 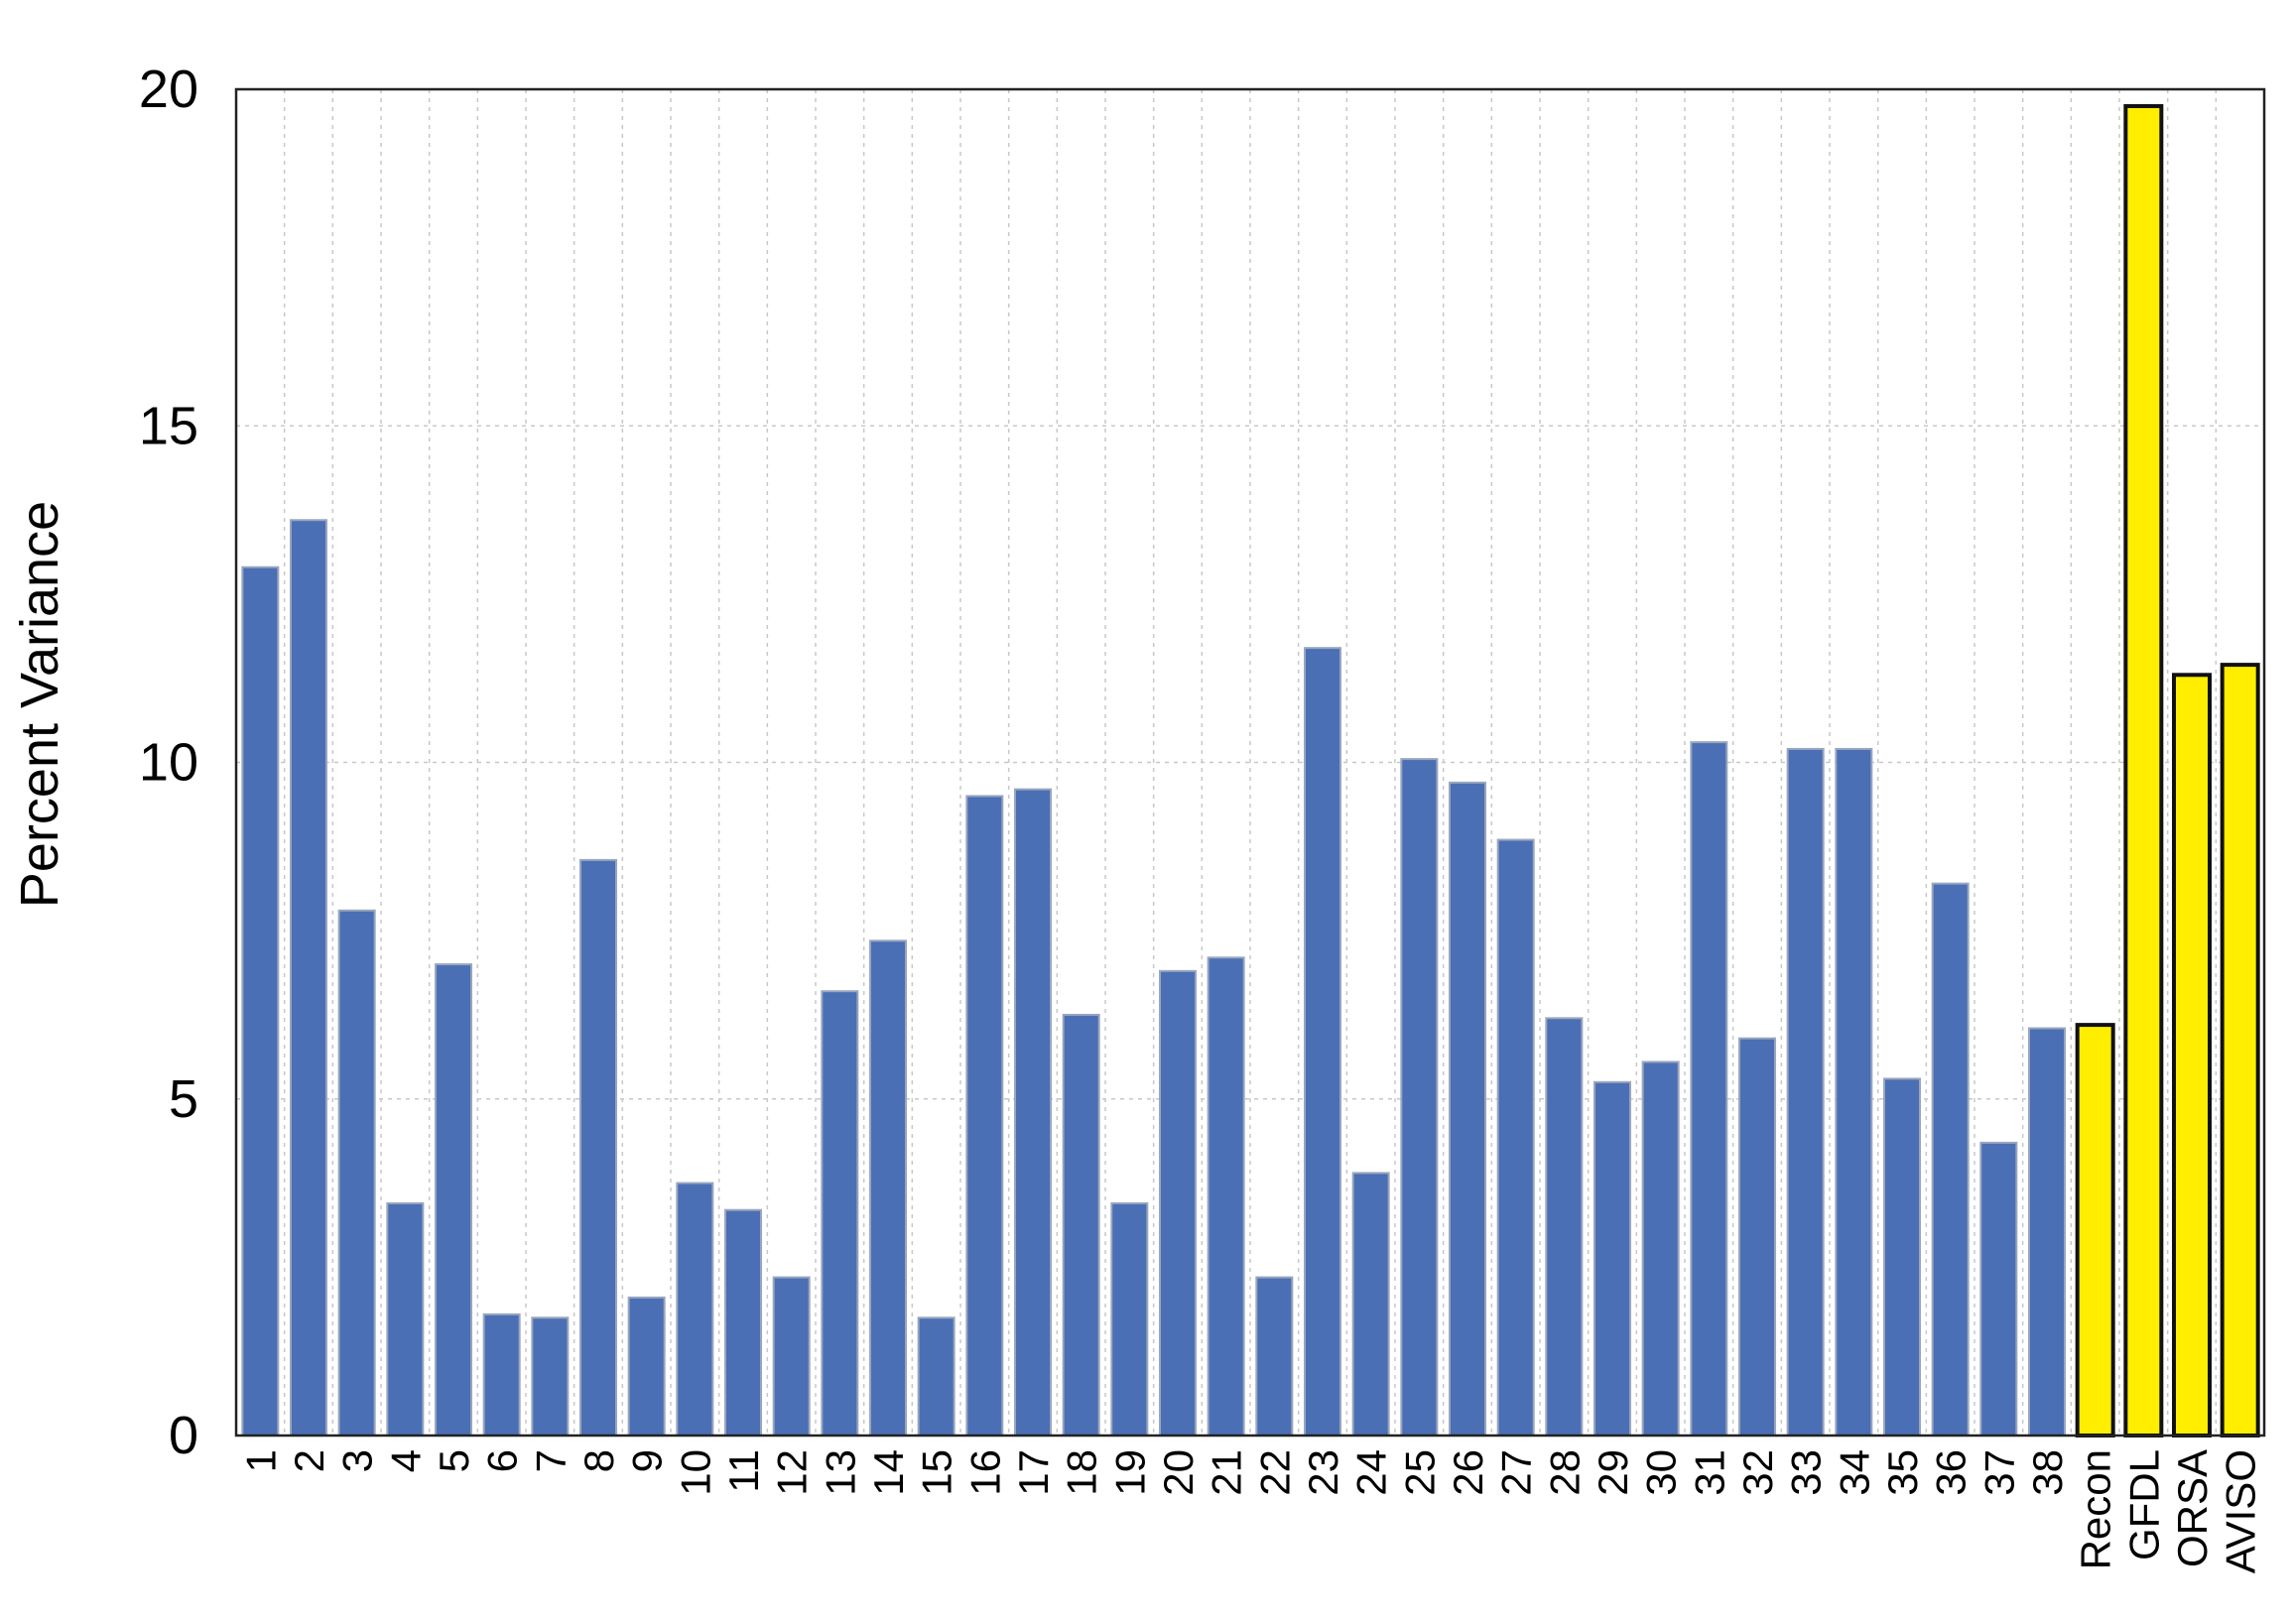 I want to click on y-tick-label: 5, so click(x=183, y=1099).